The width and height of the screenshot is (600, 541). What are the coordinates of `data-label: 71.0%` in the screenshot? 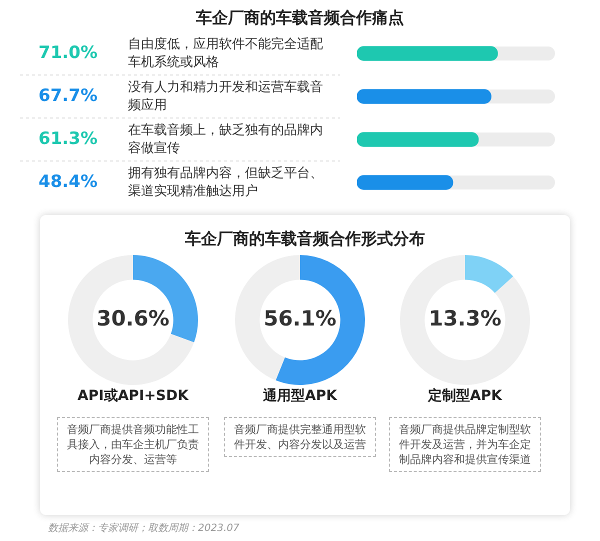 It's located at (68, 52).